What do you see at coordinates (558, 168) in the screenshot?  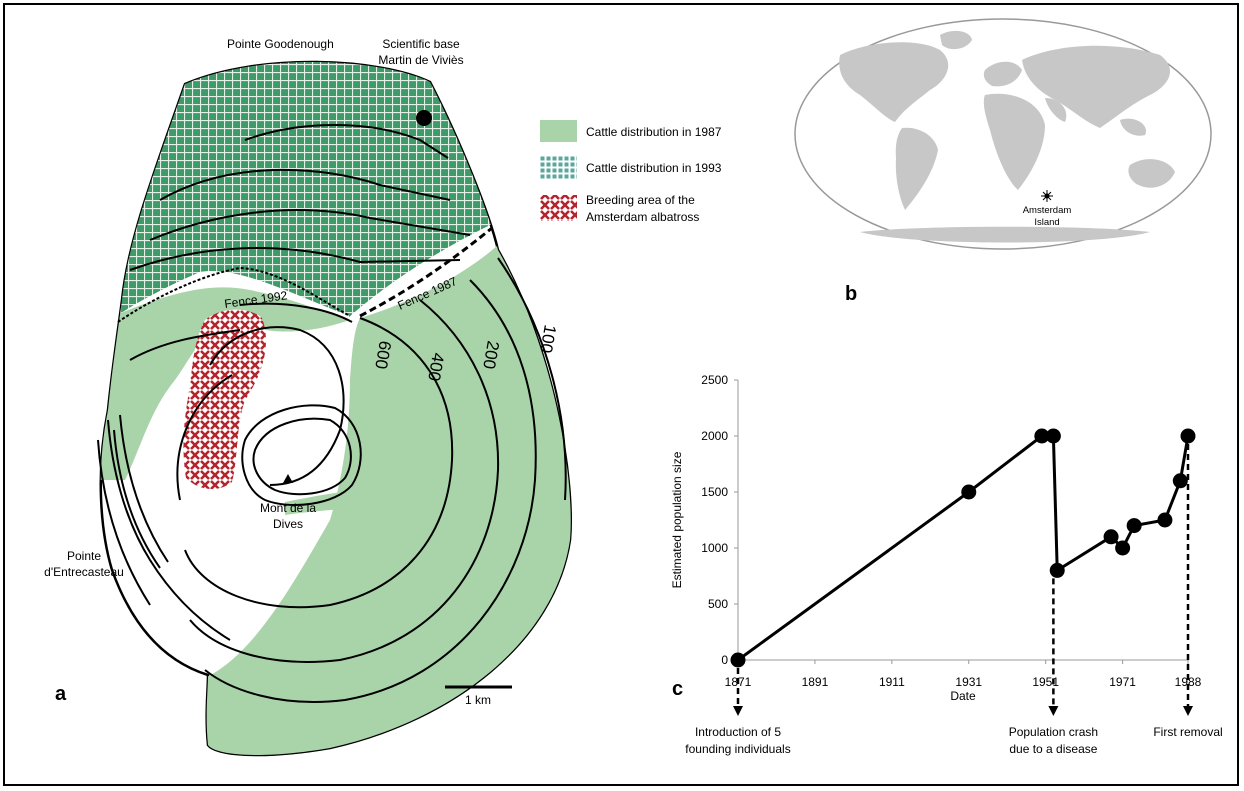 I see `legend-swatch-cattle-1993` at bounding box center [558, 168].